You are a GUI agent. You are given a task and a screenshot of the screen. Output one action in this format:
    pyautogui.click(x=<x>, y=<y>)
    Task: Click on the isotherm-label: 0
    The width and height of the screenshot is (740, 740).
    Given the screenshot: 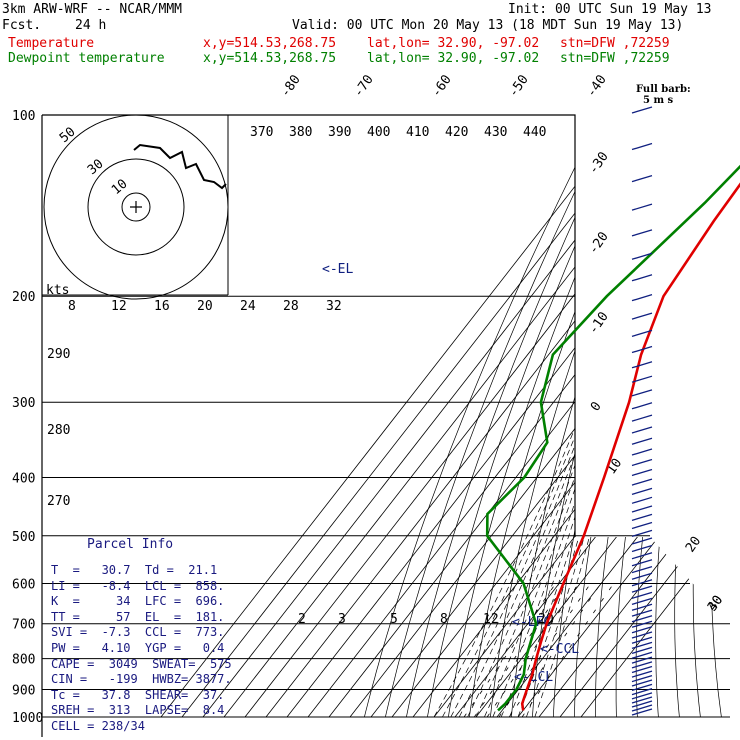 What is the action you would take?
    pyautogui.click(x=596, y=406)
    